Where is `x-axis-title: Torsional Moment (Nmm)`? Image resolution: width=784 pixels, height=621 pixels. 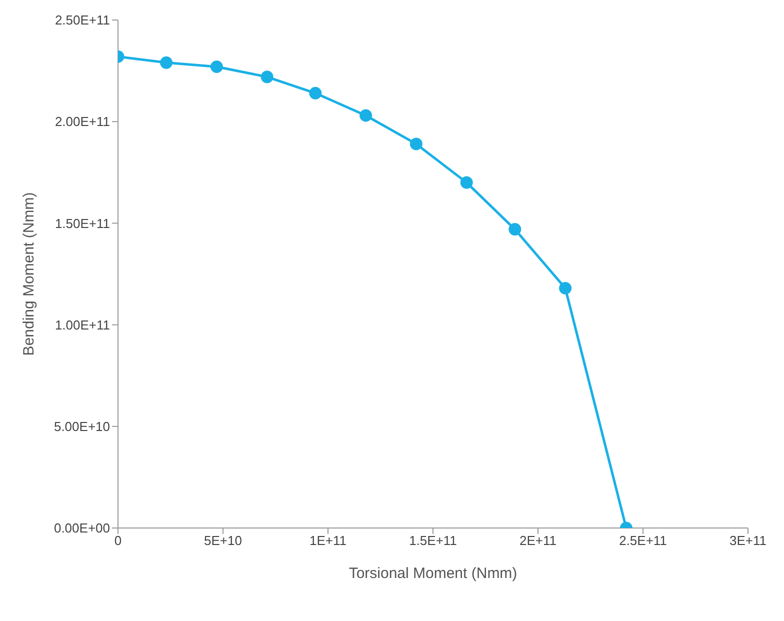 x-axis-title: Torsional Moment (Nmm) is located at coordinates (433, 573).